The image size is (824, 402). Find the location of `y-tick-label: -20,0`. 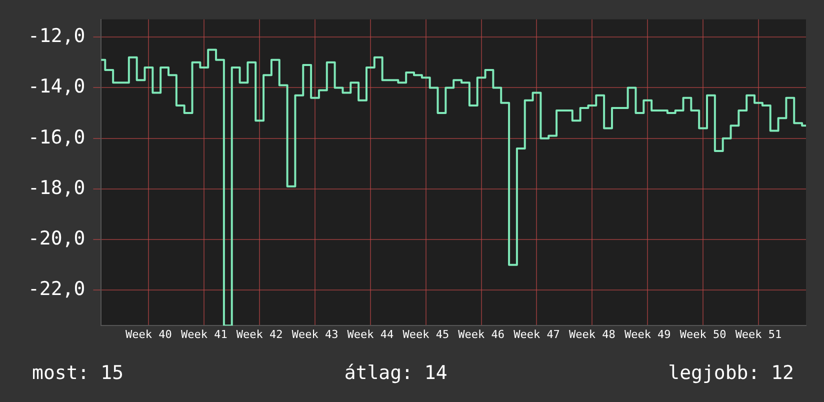

y-tick-label: -20,0 is located at coordinates (57, 239).